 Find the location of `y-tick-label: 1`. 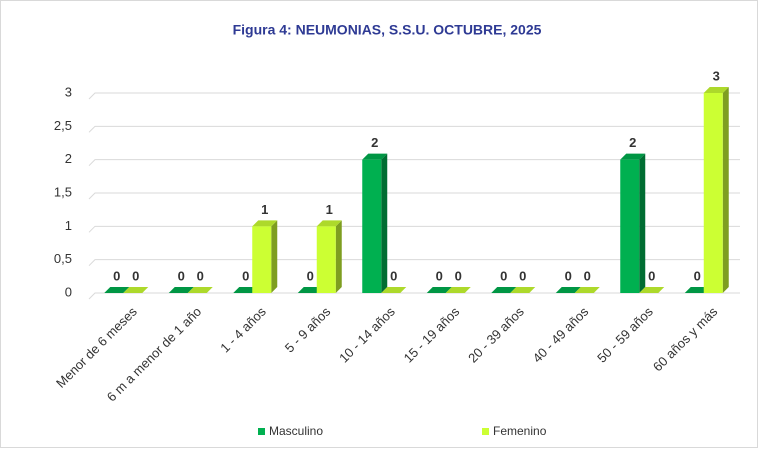

y-tick-label: 1 is located at coordinates (68, 225).